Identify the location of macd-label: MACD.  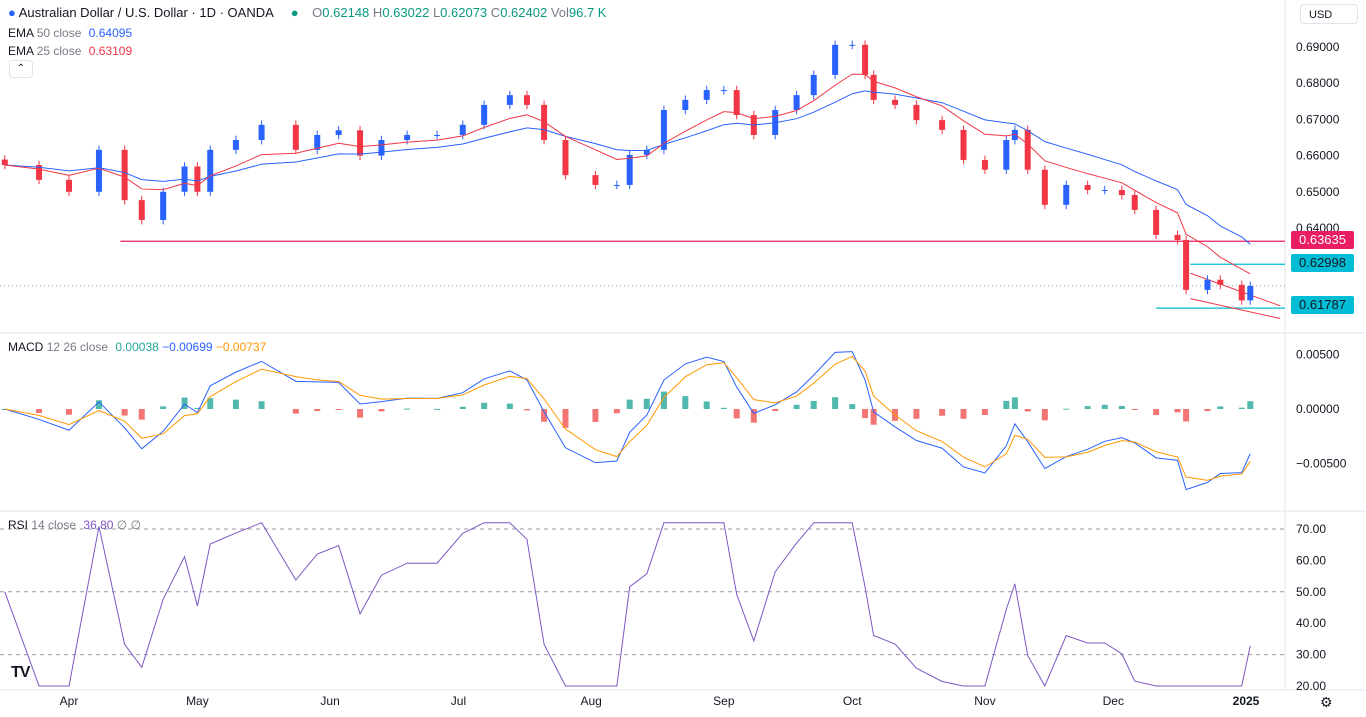
(26, 347).